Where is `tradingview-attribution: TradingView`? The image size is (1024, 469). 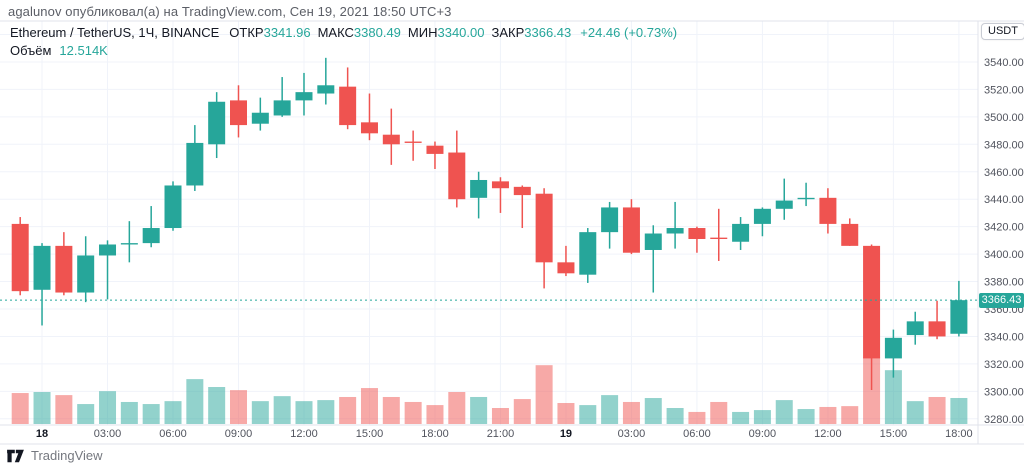 tradingview-attribution: TradingView is located at coordinates (54, 455).